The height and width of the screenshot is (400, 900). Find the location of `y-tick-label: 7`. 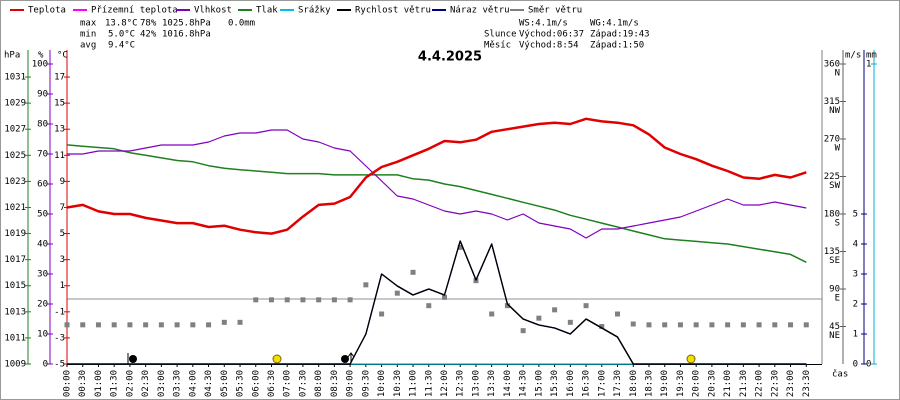

y-tick-label: 7 is located at coordinates (62, 208).